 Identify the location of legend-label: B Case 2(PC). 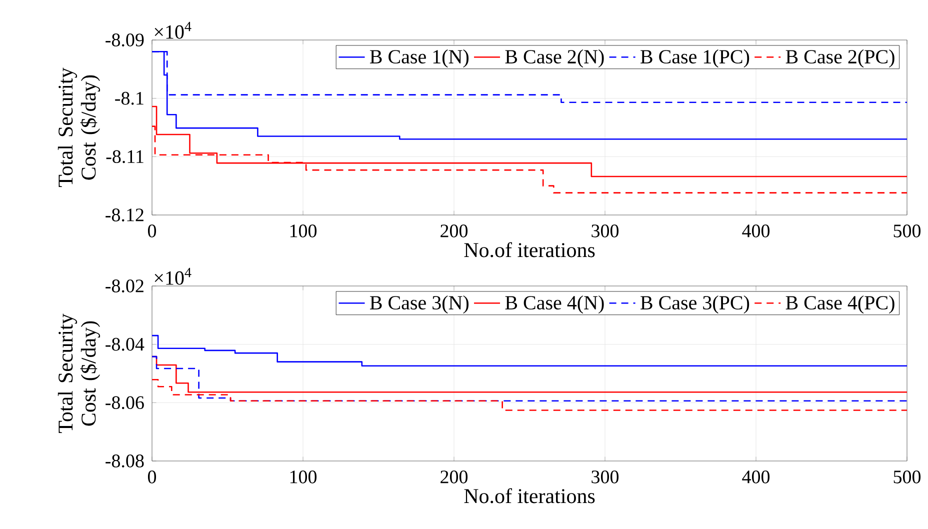
(840, 58).